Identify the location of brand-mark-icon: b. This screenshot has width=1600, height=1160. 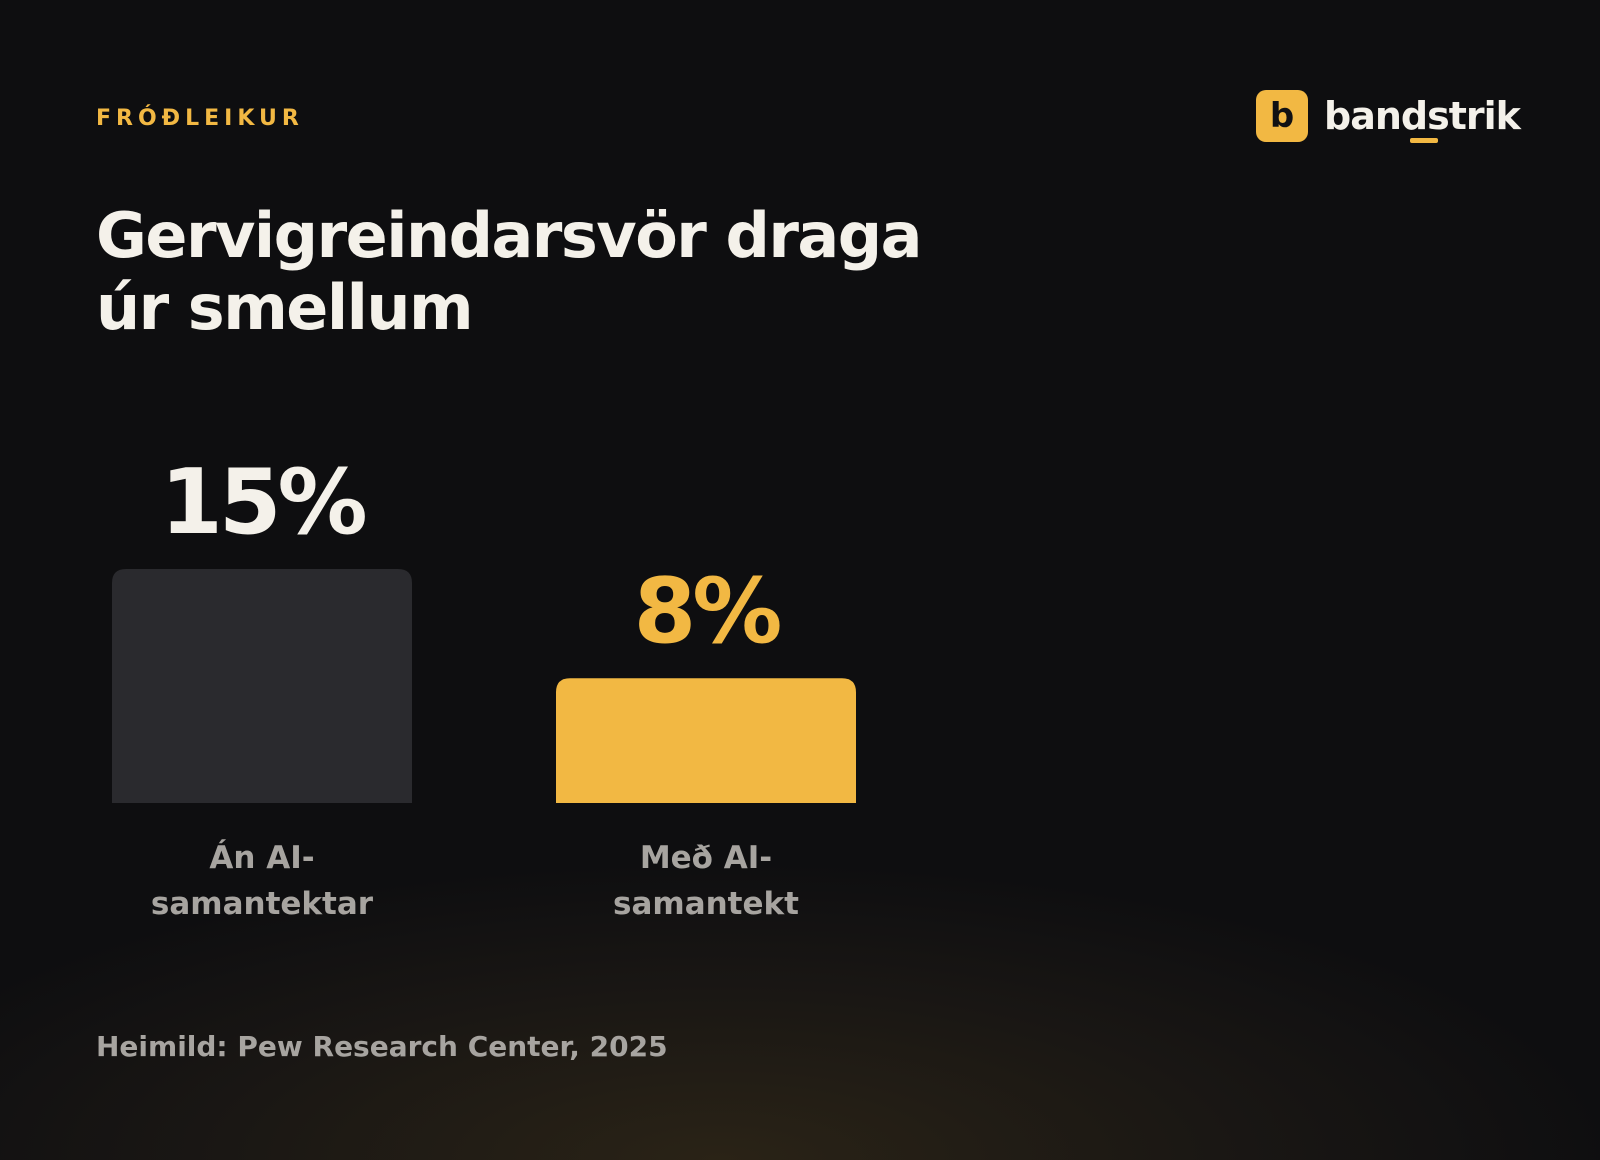
(1282, 116).